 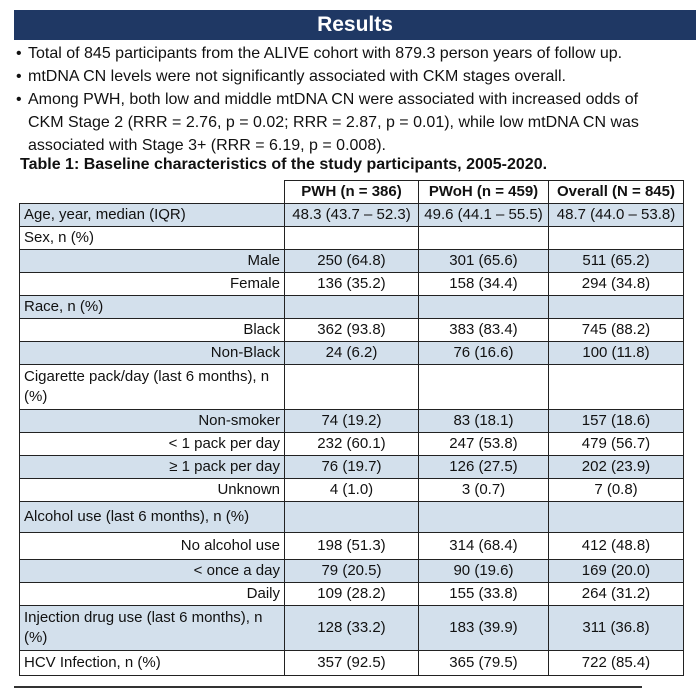 What do you see at coordinates (152, 444) in the screenshot?
I see `row-label: < 1 pack per day` at bounding box center [152, 444].